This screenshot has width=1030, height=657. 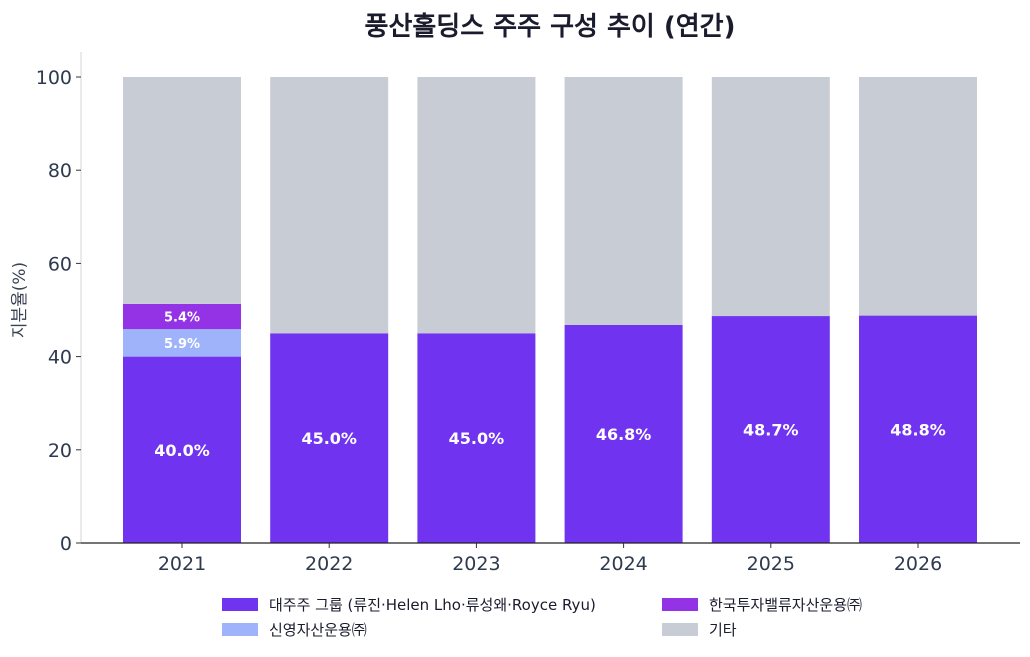 I want to click on y-tick-label-60: 60, so click(x=60, y=264).